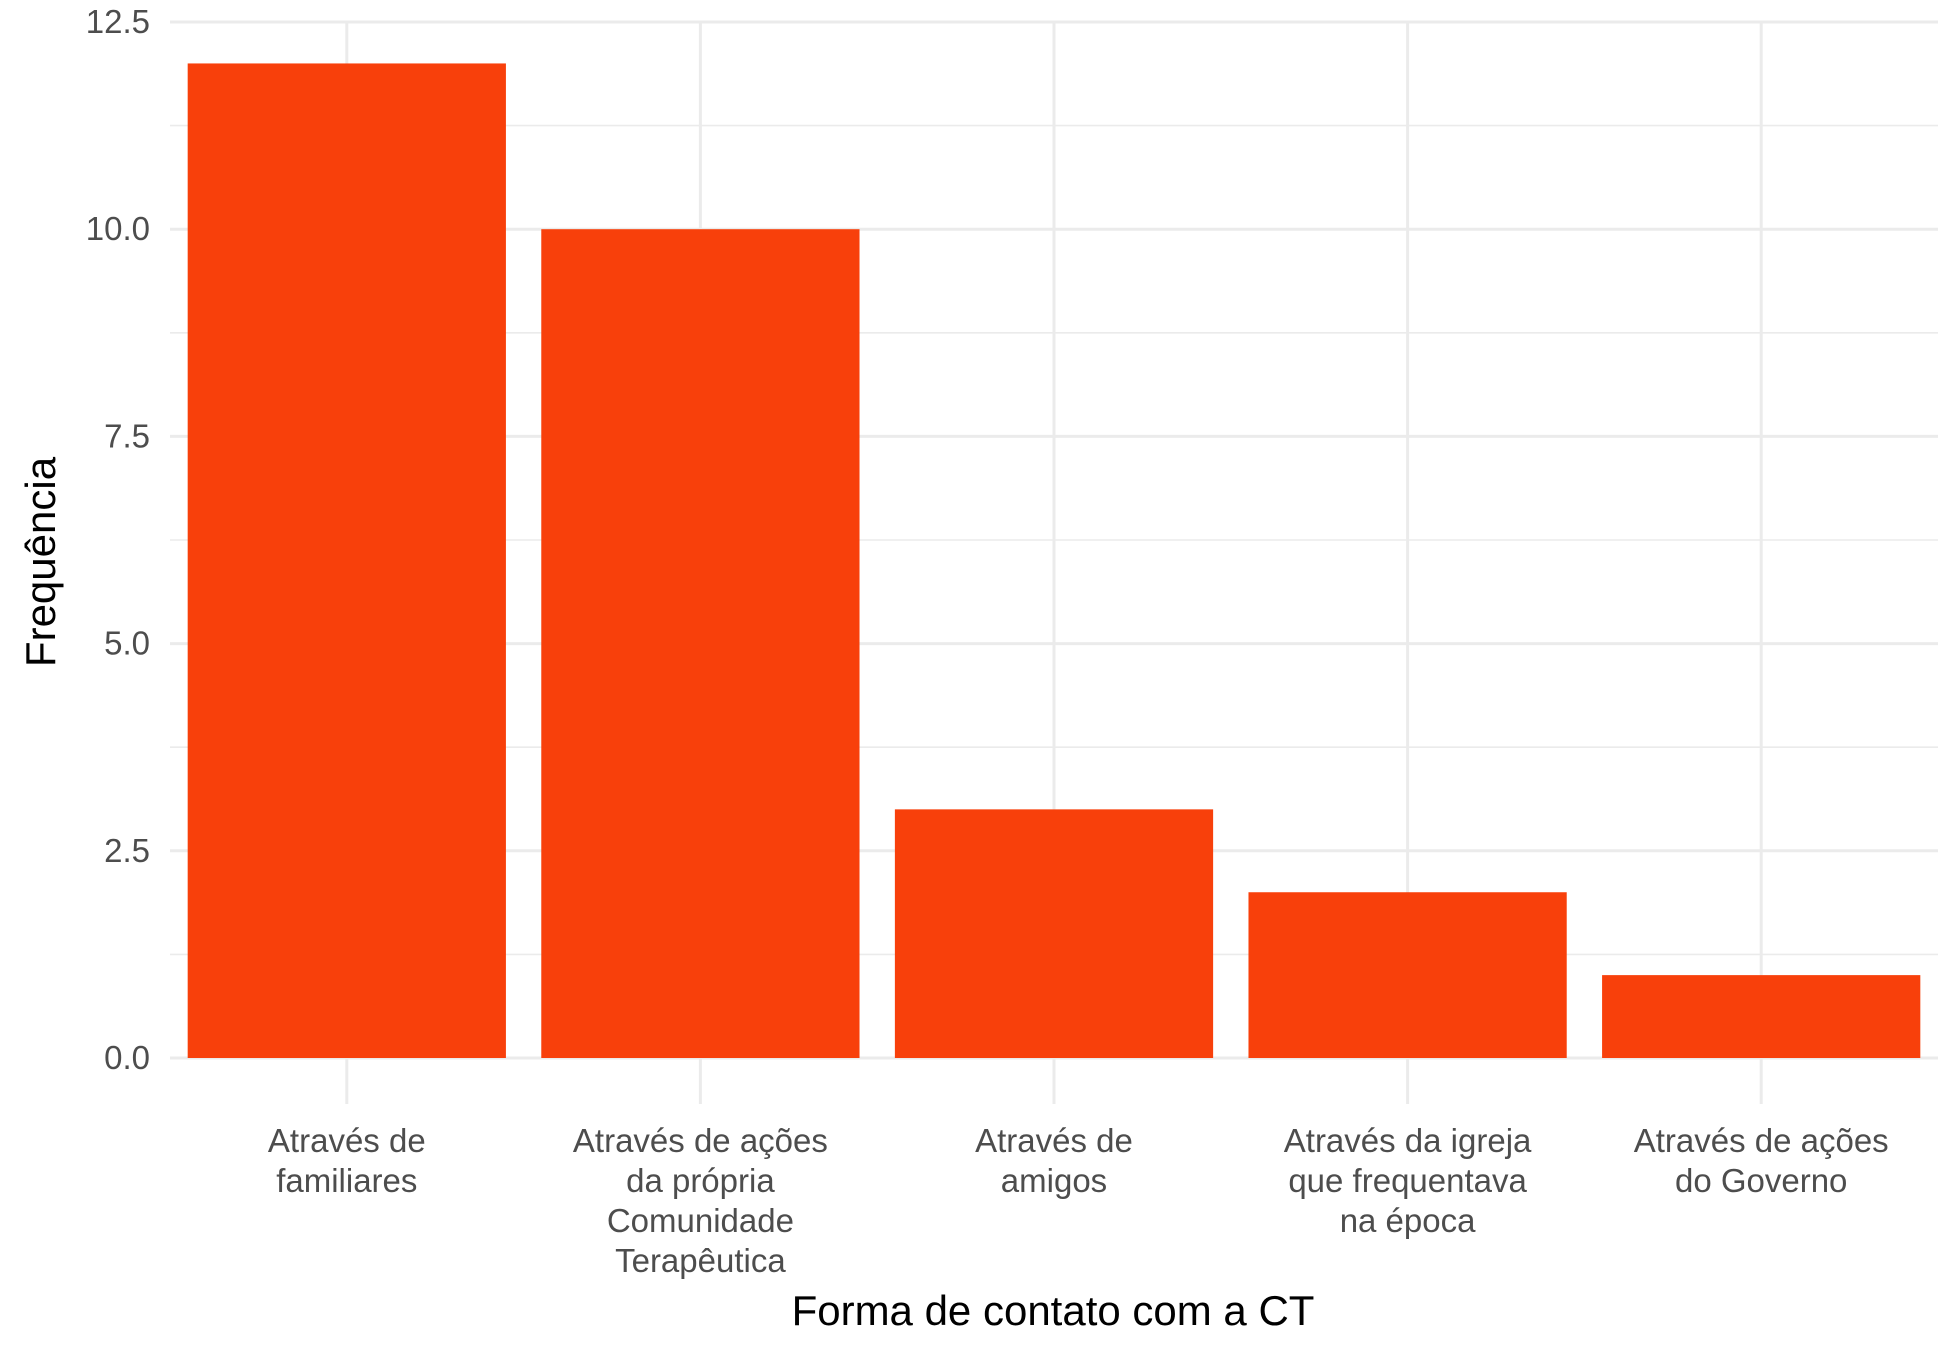 The width and height of the screenshot is (1950, 1350). Describe the element at coordinates (118, 539) in the screenshot. I see `y-axis-tick-labels: 0.0 2.5 5.0 7.5 10.0 12.5` at that location.